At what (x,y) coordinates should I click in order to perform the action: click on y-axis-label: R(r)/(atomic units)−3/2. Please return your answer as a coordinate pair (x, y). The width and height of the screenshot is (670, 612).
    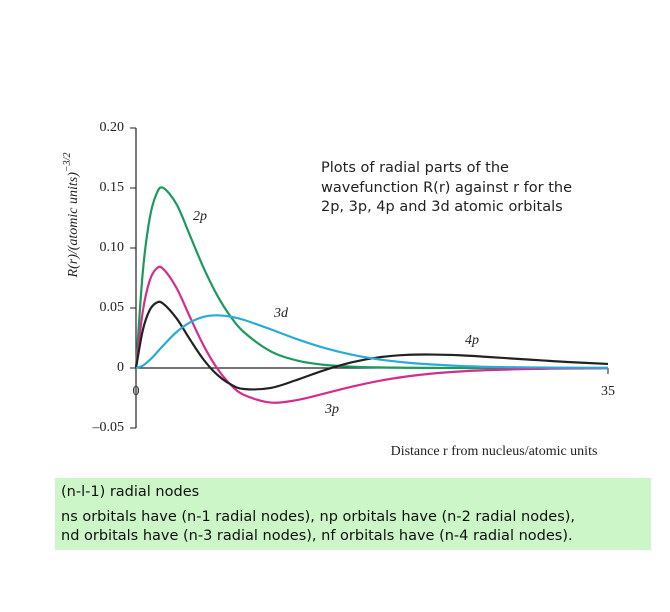
    Looking at the image, I should click on (71, 216).